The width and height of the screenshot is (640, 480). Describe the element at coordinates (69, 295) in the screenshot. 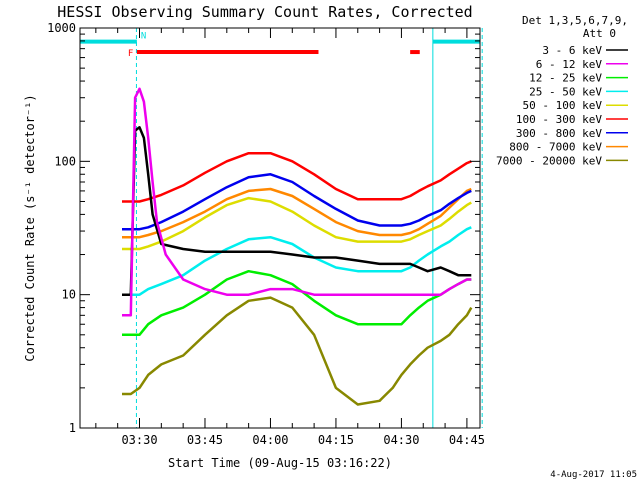

I see `y-tick-label: 10` at that location.